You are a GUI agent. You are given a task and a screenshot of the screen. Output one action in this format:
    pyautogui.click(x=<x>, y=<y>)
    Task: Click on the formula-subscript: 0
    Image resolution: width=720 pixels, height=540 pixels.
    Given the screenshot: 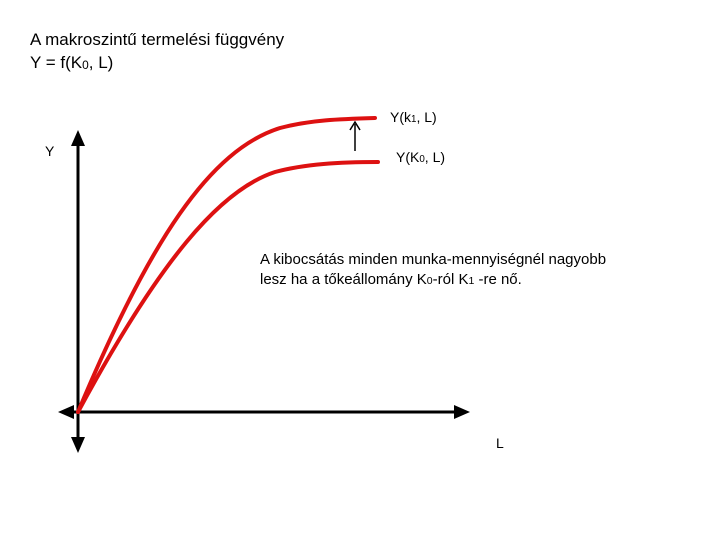 What is the action you would take?
    pyautogui.click(x=85, y=64)
    